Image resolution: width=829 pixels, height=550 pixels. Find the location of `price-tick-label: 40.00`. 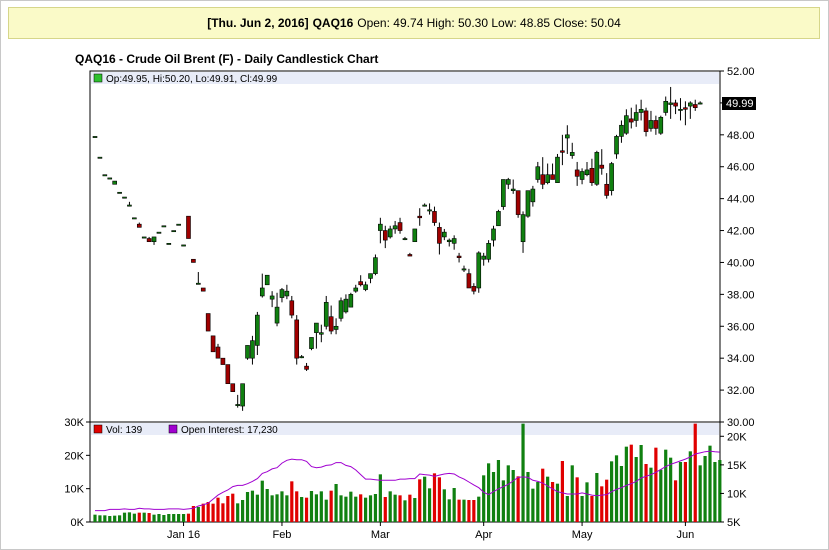

price-tick-label: 40.00 is located at coordinates (741, 263).